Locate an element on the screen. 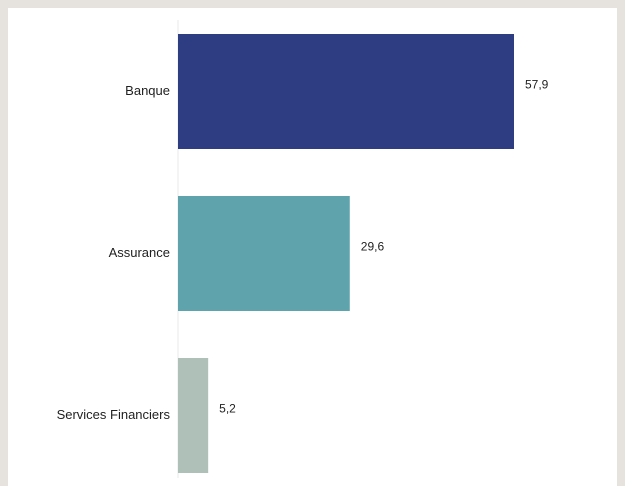 The width and height of the screenshot is (625, 486). category-label-banque: Banque is located at coordinates (147, 90).